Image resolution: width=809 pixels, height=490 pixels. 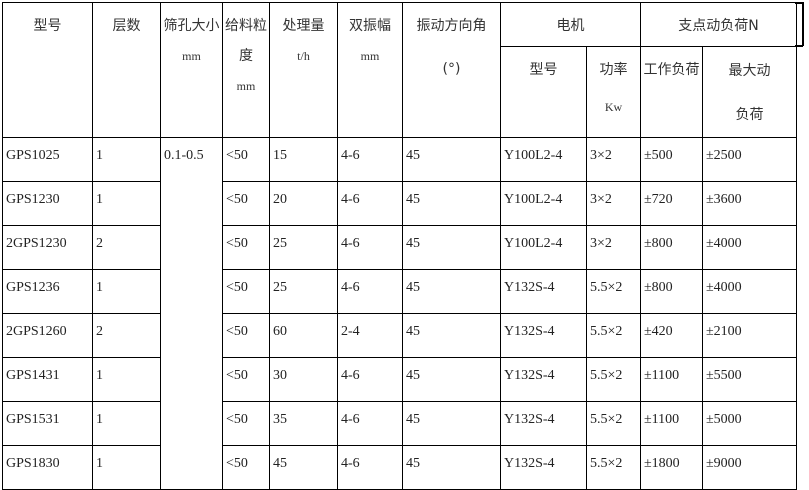 What do you see at coordinates (47, 379) in the screenshot?
I see `cell-model: GPS1431` at bounding box center [47, 379].